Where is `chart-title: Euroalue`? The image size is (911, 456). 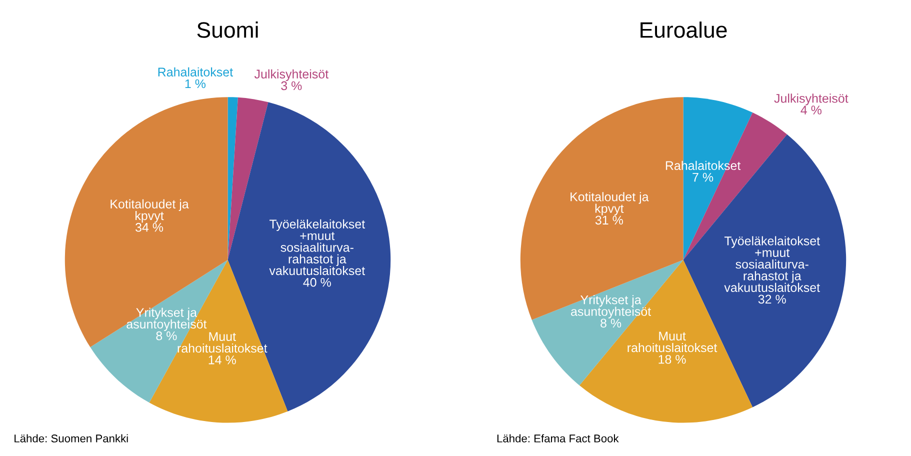
chart-title: Euroalue is located at coordinates (683, 30).